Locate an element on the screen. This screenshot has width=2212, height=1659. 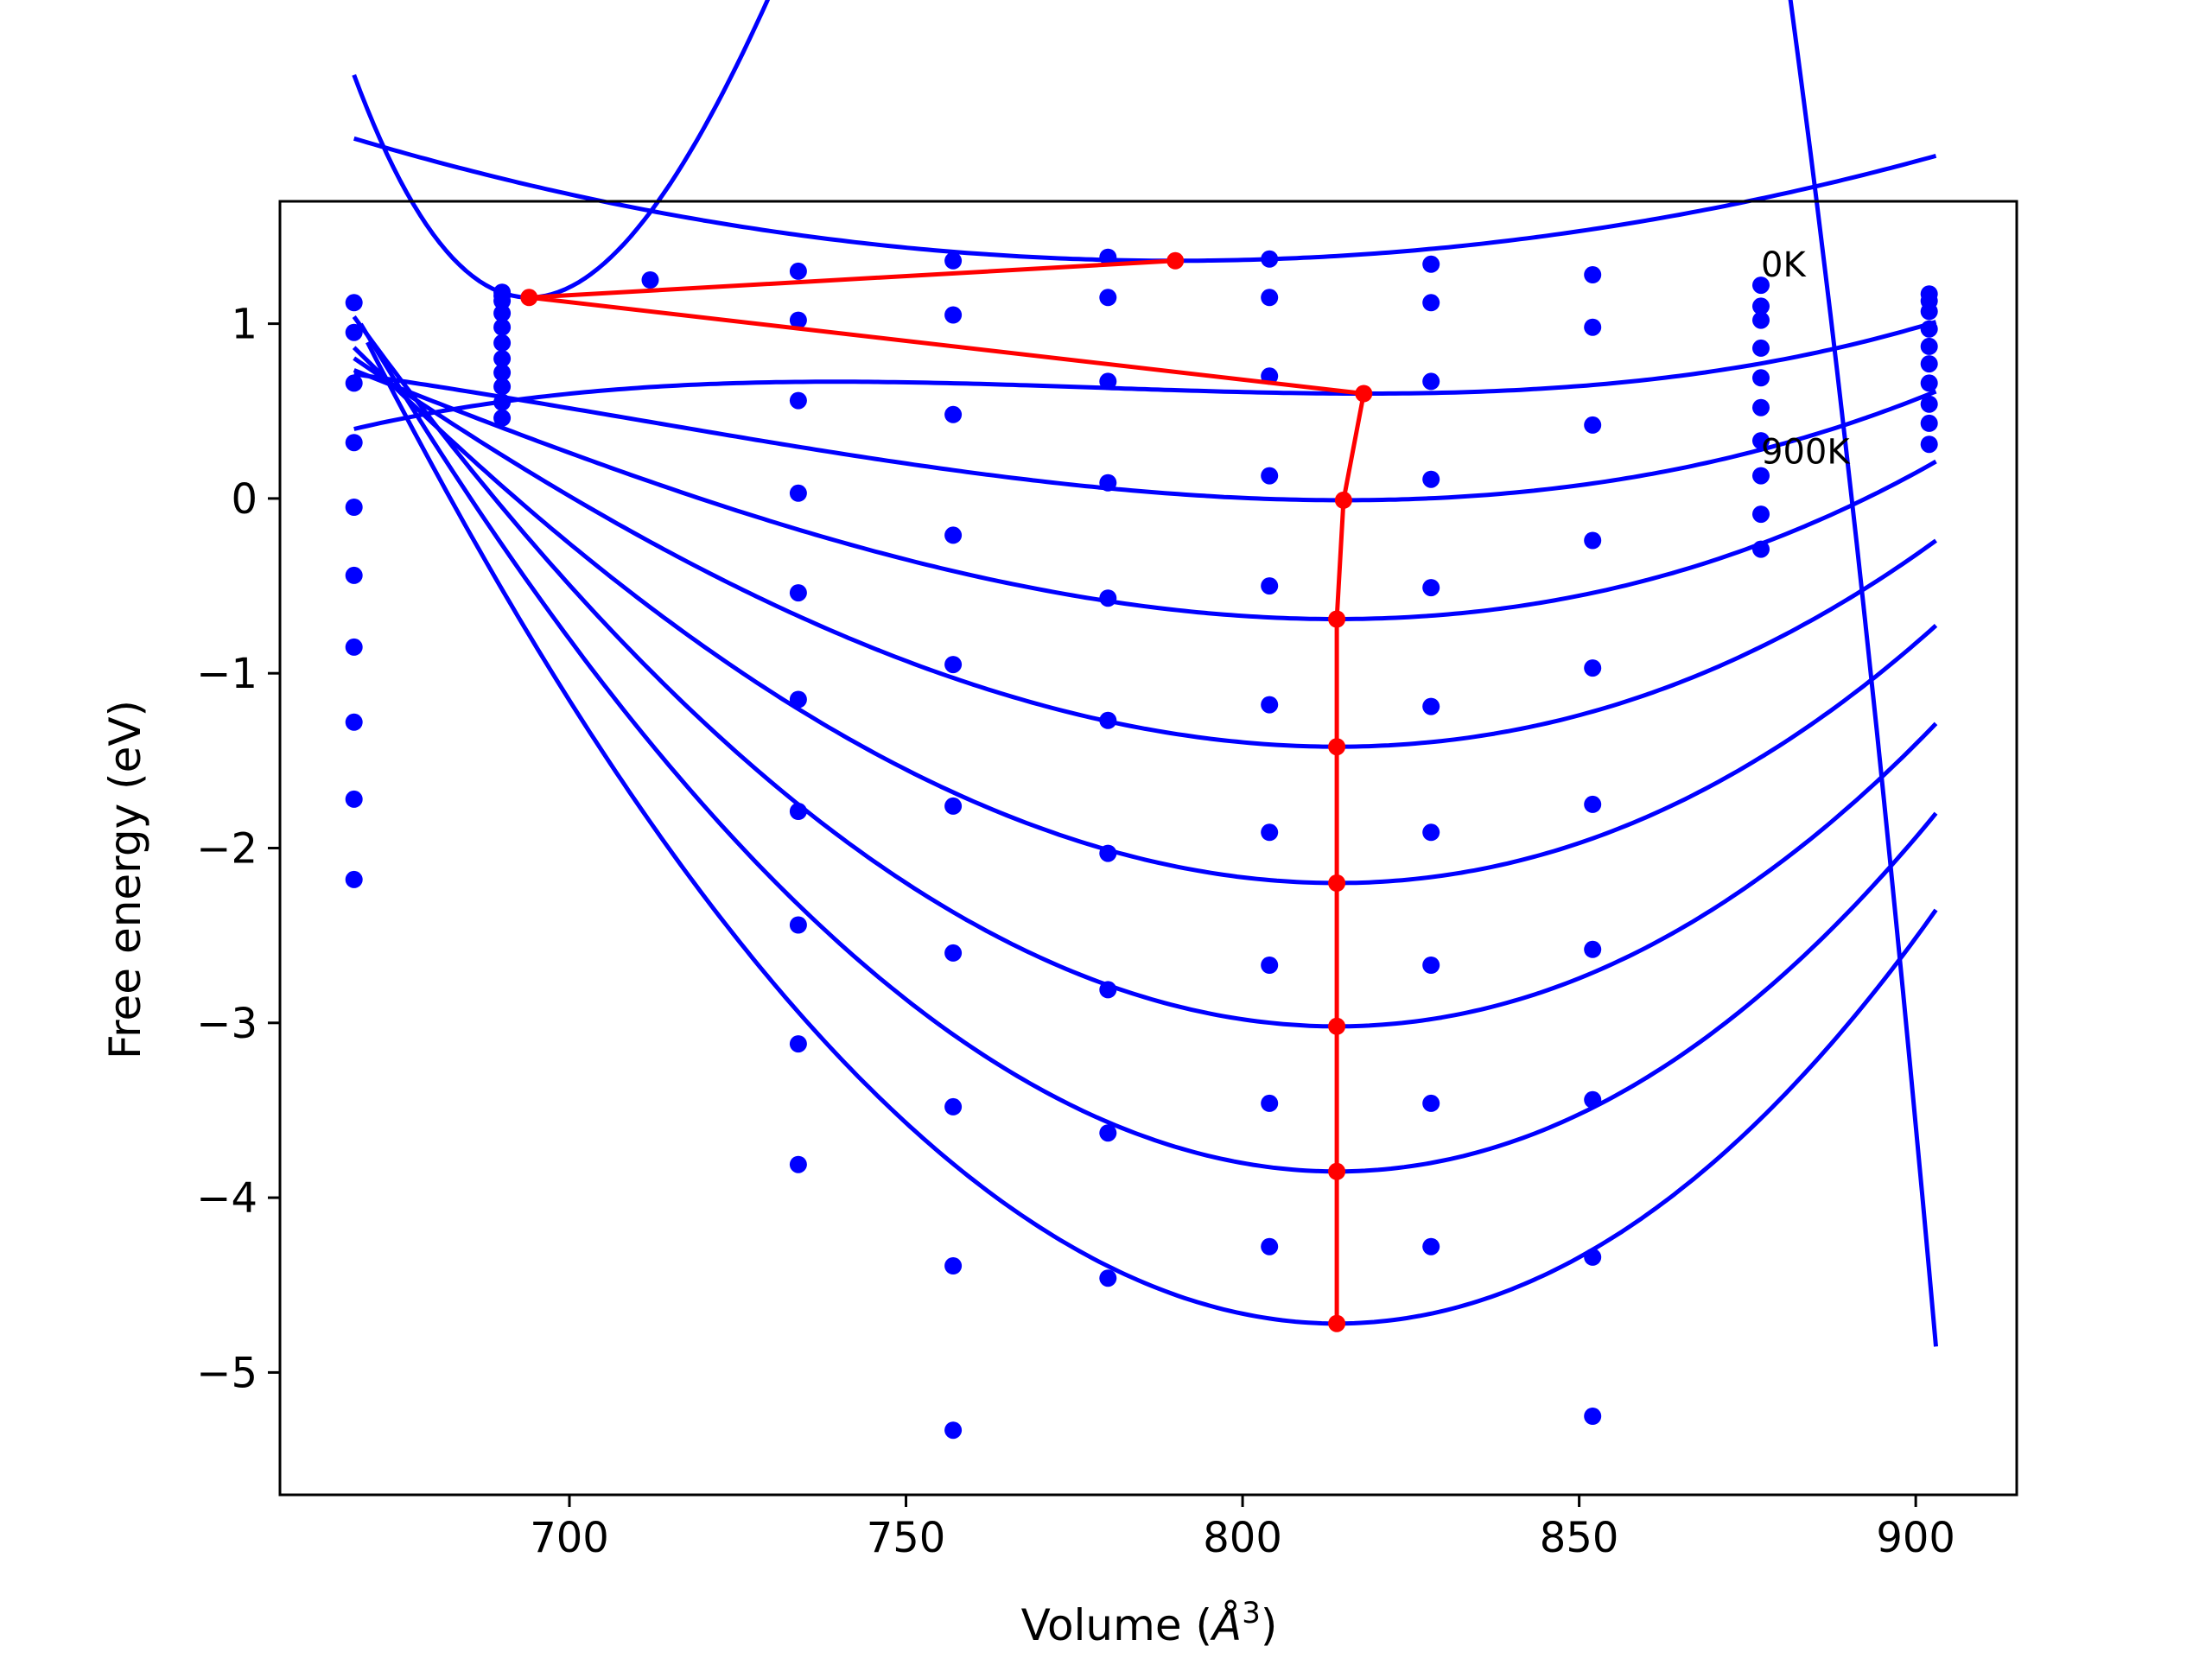
x-axis-title-unit: Å is located at coordinates (1226, 1625).